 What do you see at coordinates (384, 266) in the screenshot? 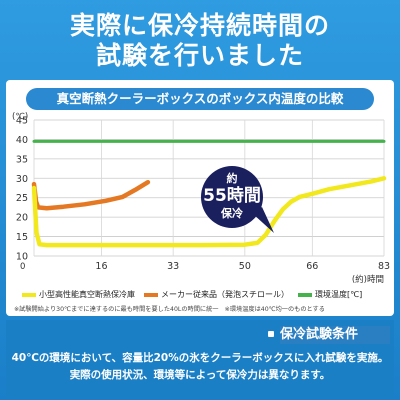
I see `x-tick-label: 83` at bounding box center [384, 266].